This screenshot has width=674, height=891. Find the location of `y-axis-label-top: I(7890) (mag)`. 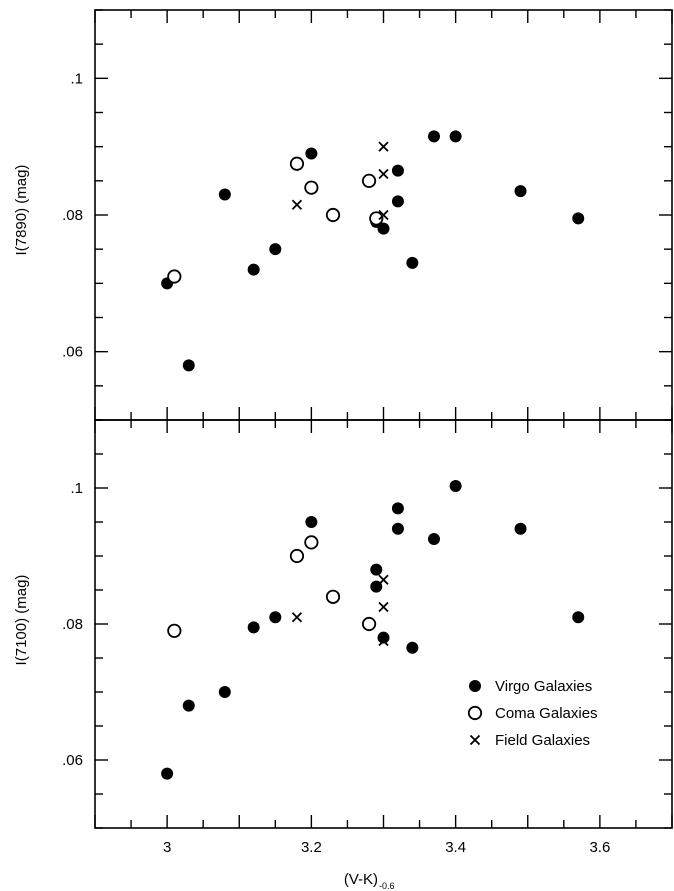

y-axis-label-top: I(7890) (mag) is located at coordinates (21, 210).